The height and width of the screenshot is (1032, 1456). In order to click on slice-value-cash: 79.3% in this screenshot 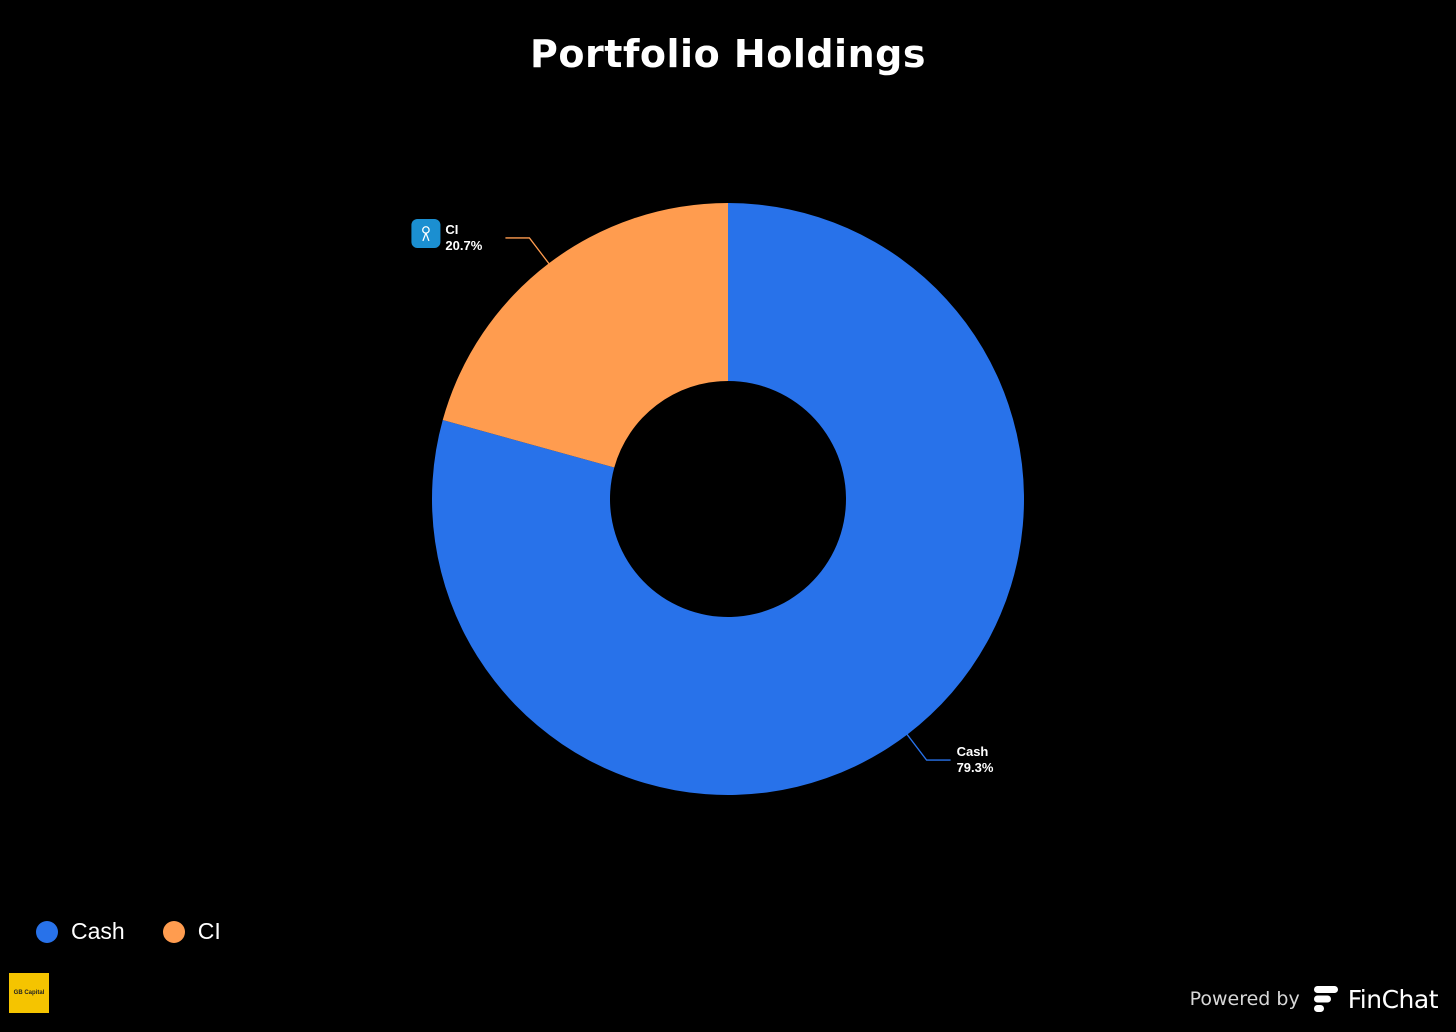, I will do `click(975, 767)`.